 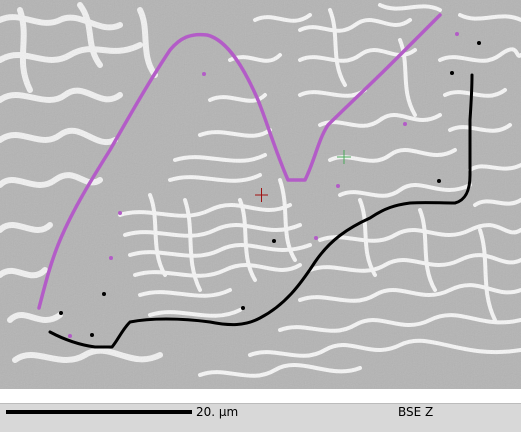 What do you see at coordinates (260, 396) in the screenshot?
I see `divider-strip` at bounding box center [260, 396].